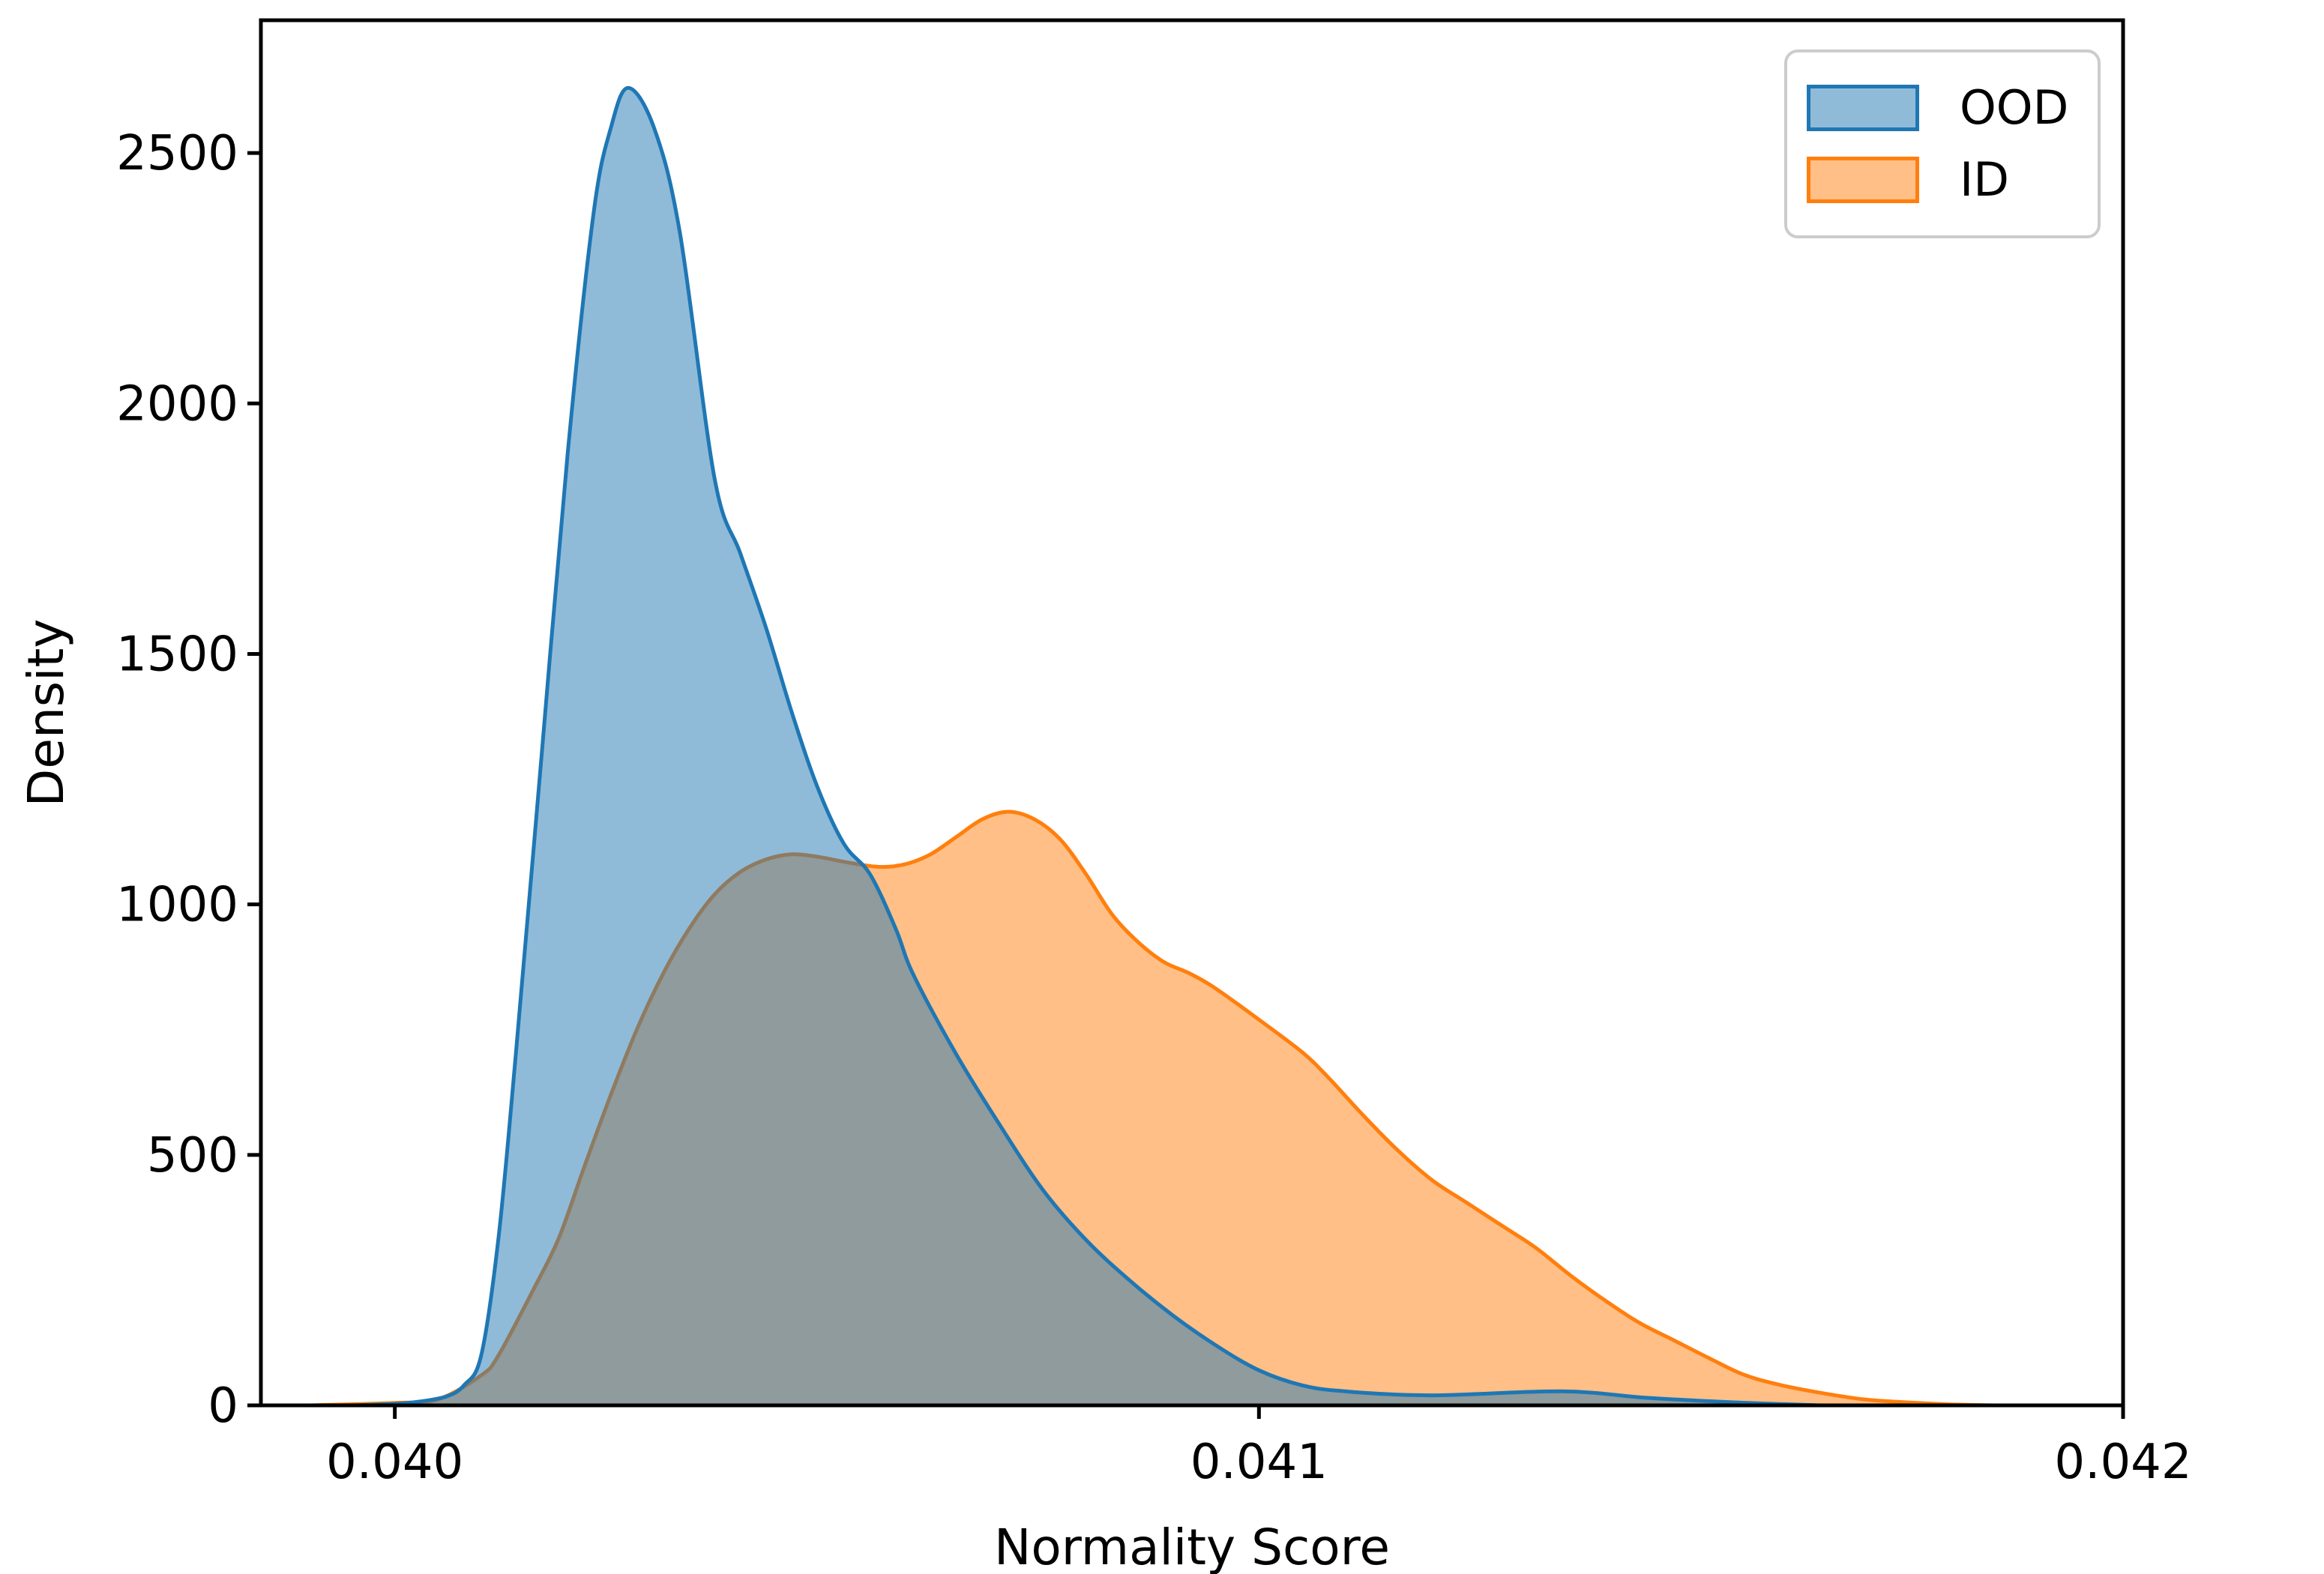  Describe the element at coordinates (1942, 143) in the screenshot. I see `legend: OOD ID` at that location.